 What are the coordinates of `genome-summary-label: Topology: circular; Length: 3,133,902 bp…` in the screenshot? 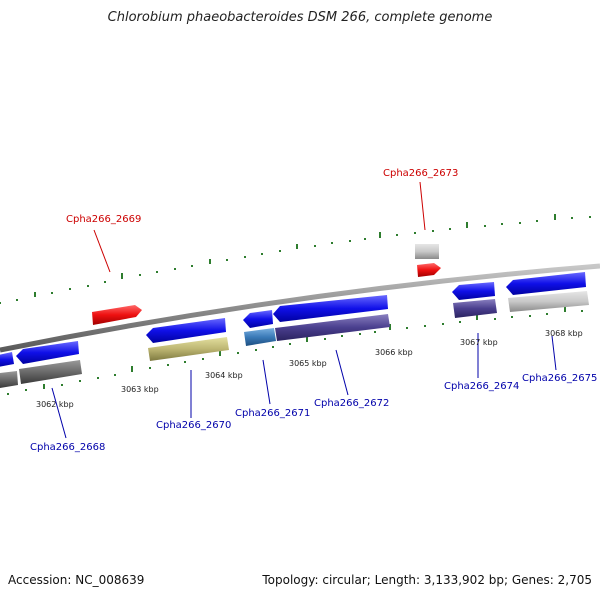 It's located at (427, 580).